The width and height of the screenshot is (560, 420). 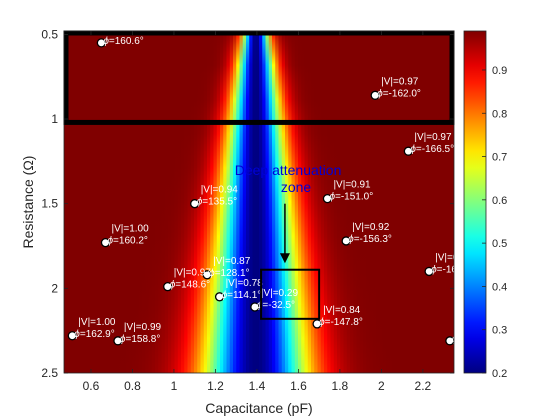 What do you see at coordinates (499, 158) in the screenshot?
I see `colorbar-tick-label: 0.7` at bounding box center [499, 158].